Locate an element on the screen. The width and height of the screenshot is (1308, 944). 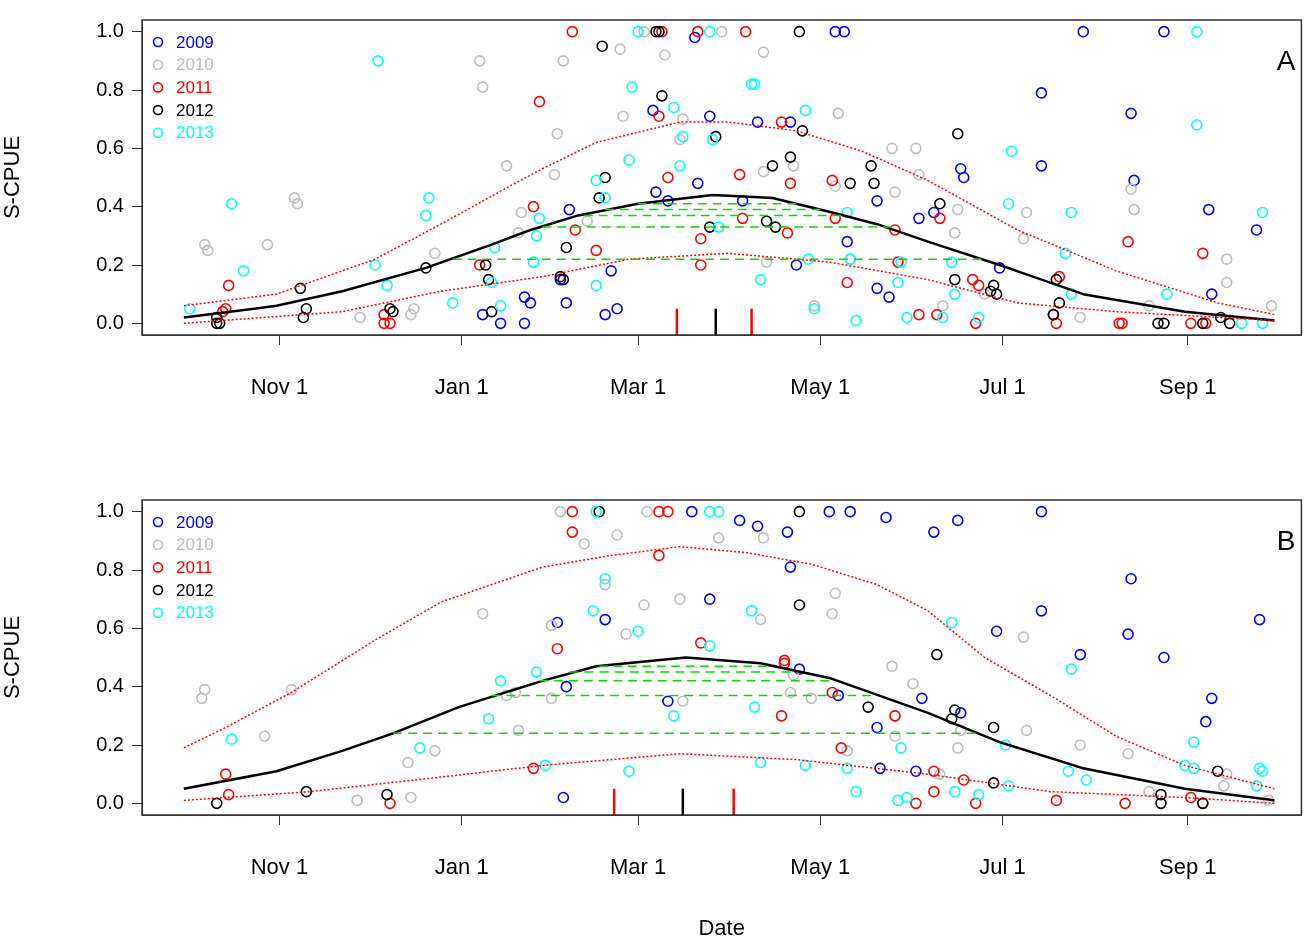
text: A is located at coordinates (1286, 60).